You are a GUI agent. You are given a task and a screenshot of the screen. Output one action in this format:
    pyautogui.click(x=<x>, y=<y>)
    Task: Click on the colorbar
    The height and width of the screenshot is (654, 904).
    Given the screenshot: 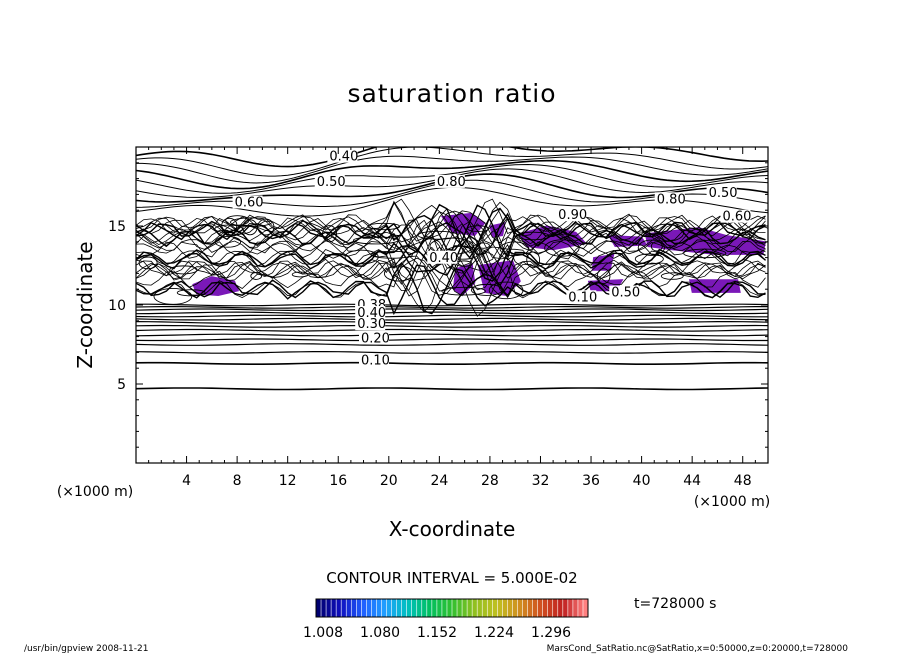 What is the action you would take?
    pyautogui.click(x=452, y=608)
    